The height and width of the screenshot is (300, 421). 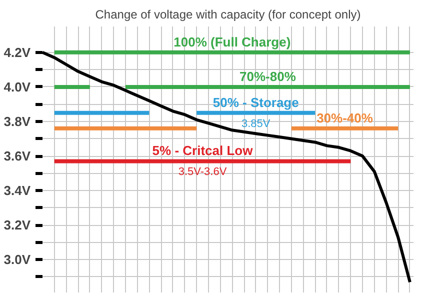 I want to click on series-label: 50% - Storage, so click(x=255, y=102).